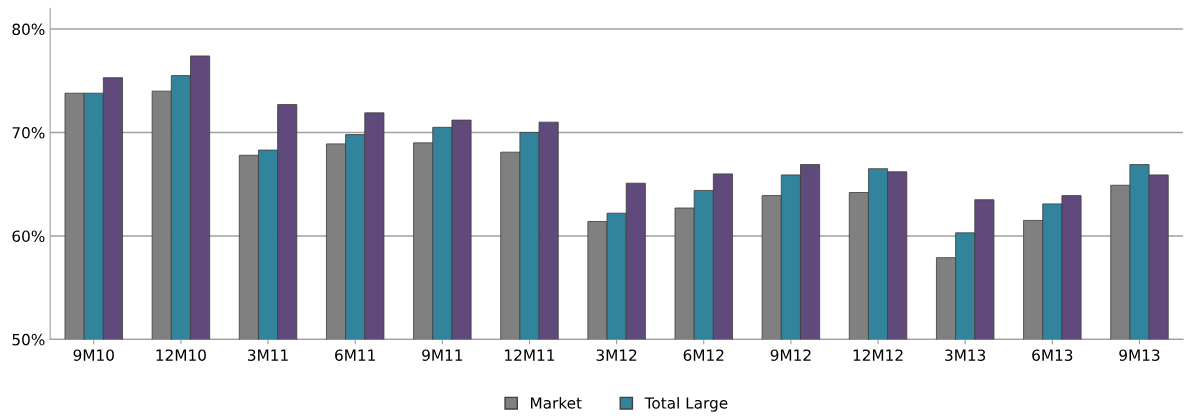  Describe the element at coordinates (878, 355) in the screenshot. I see `x-tick-label: 12M12` at that location.